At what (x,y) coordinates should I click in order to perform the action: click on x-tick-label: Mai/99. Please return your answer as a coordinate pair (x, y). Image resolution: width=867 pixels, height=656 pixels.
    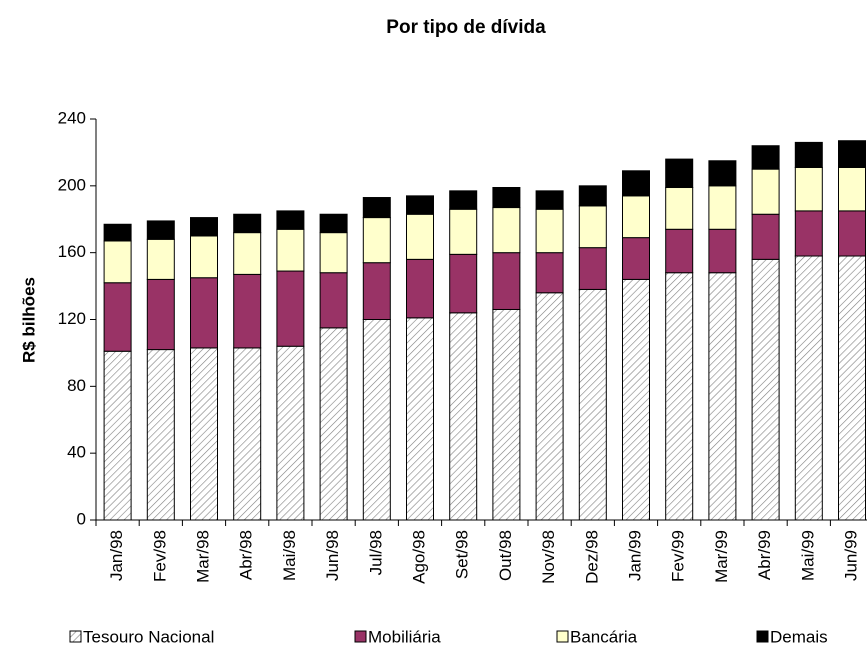
    Looking at the image, I should click on (807, 555).